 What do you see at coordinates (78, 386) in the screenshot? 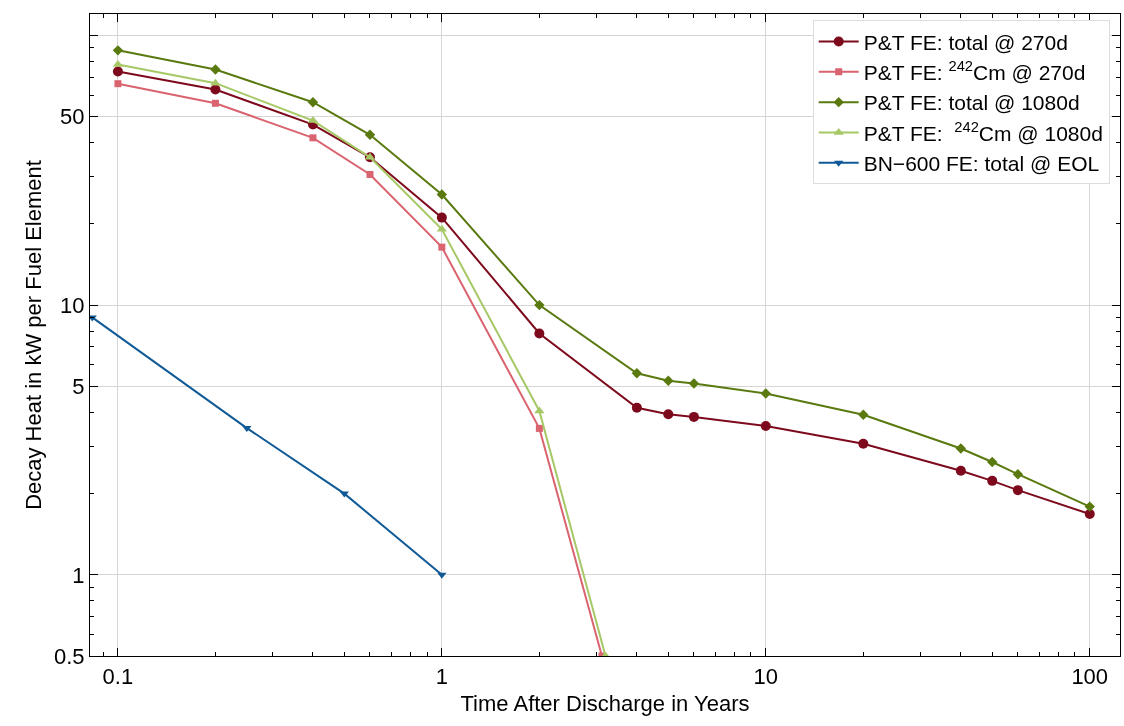
I see `y-tick-label: 5` at bounding box center [78, 386].